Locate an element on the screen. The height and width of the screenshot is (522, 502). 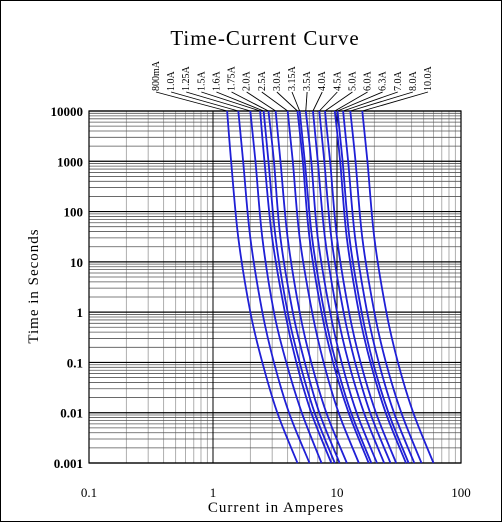
rating-label: 4.5A is located at coordinates (337, 81).